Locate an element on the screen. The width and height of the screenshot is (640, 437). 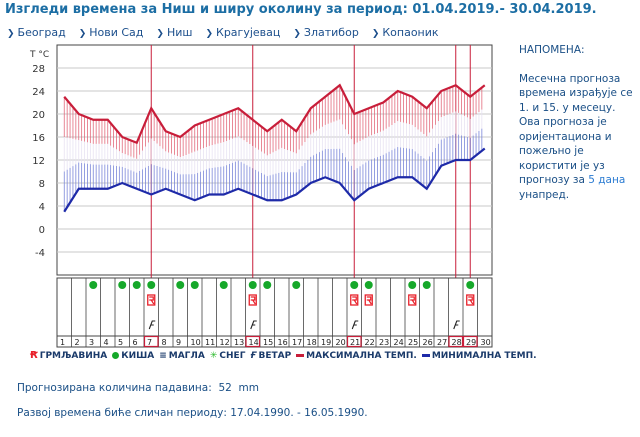
nav-item-4: ❯ Златибор is located at coordinates (325, 32).